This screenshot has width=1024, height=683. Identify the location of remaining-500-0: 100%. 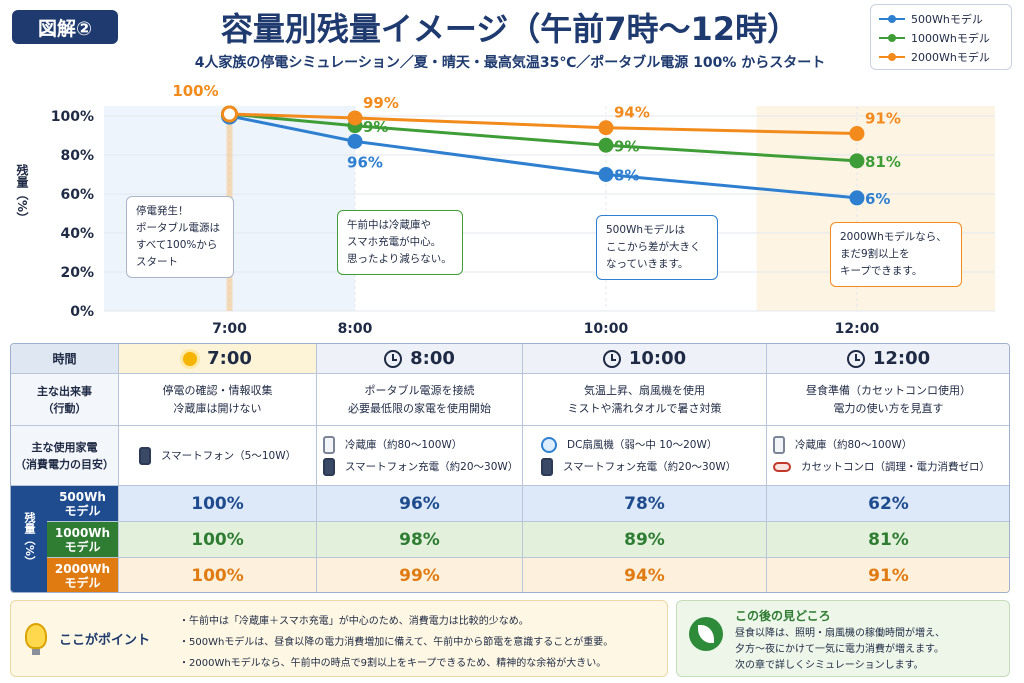
(218, 504).